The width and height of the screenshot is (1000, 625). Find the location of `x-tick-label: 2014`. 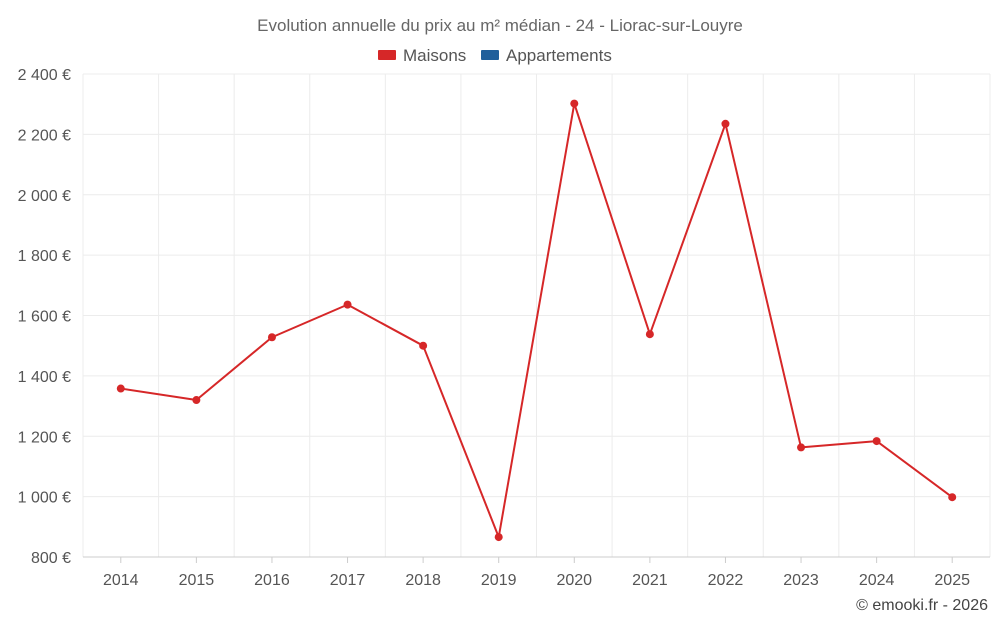

x-tick-label: 2014 is located at coordinates (121, 580).